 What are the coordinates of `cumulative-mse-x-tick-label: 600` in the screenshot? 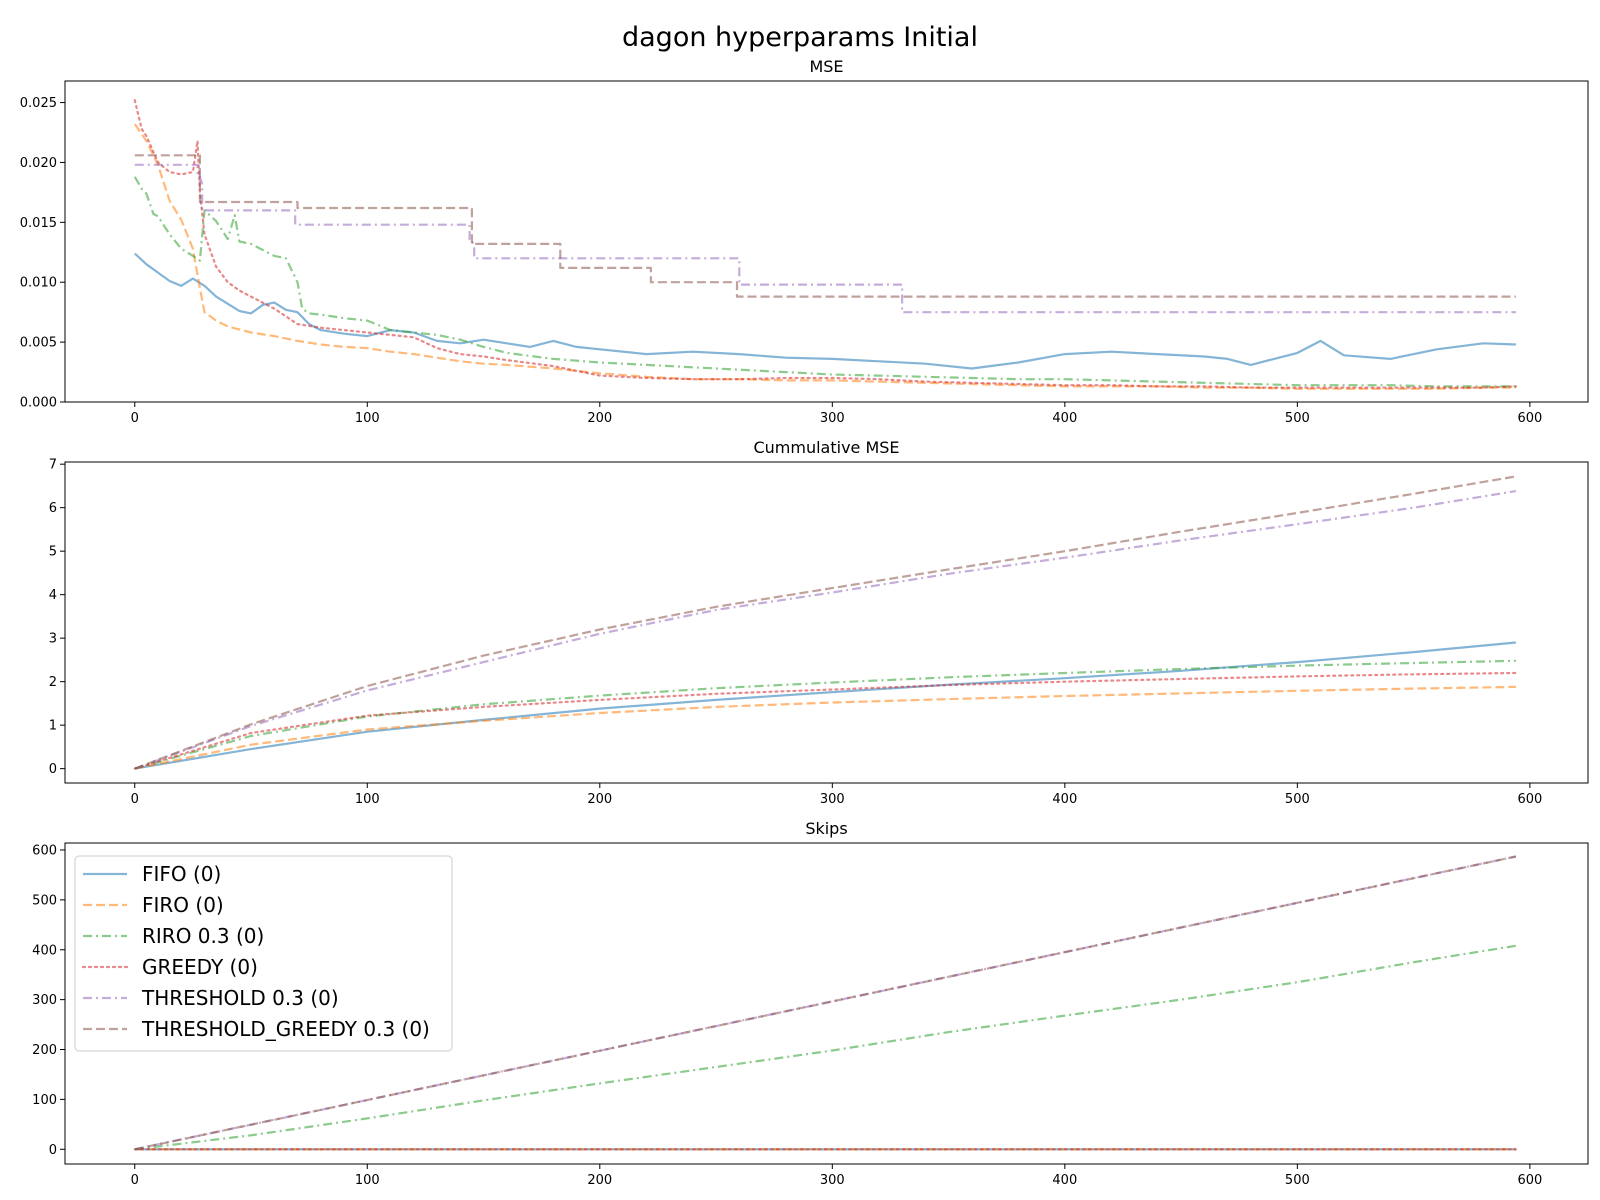 It's located at (1529, 799).